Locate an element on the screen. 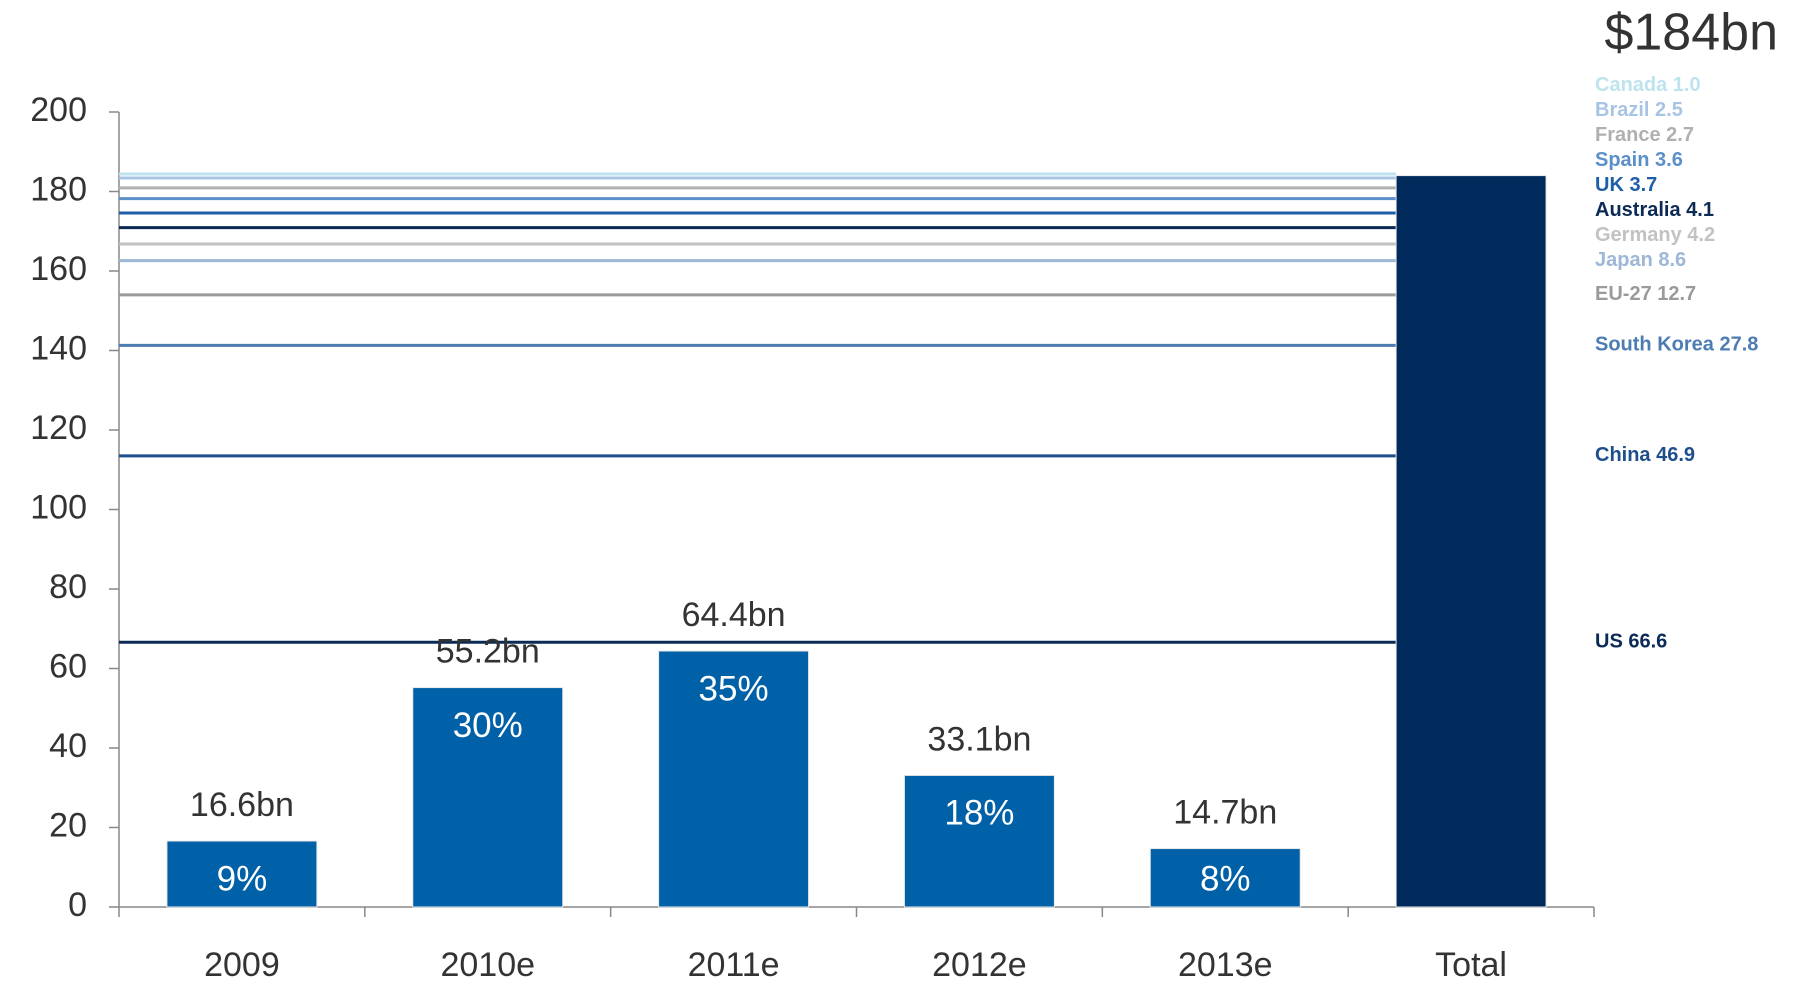  y-tick-label: 100 is located at coordinates (58, 507).